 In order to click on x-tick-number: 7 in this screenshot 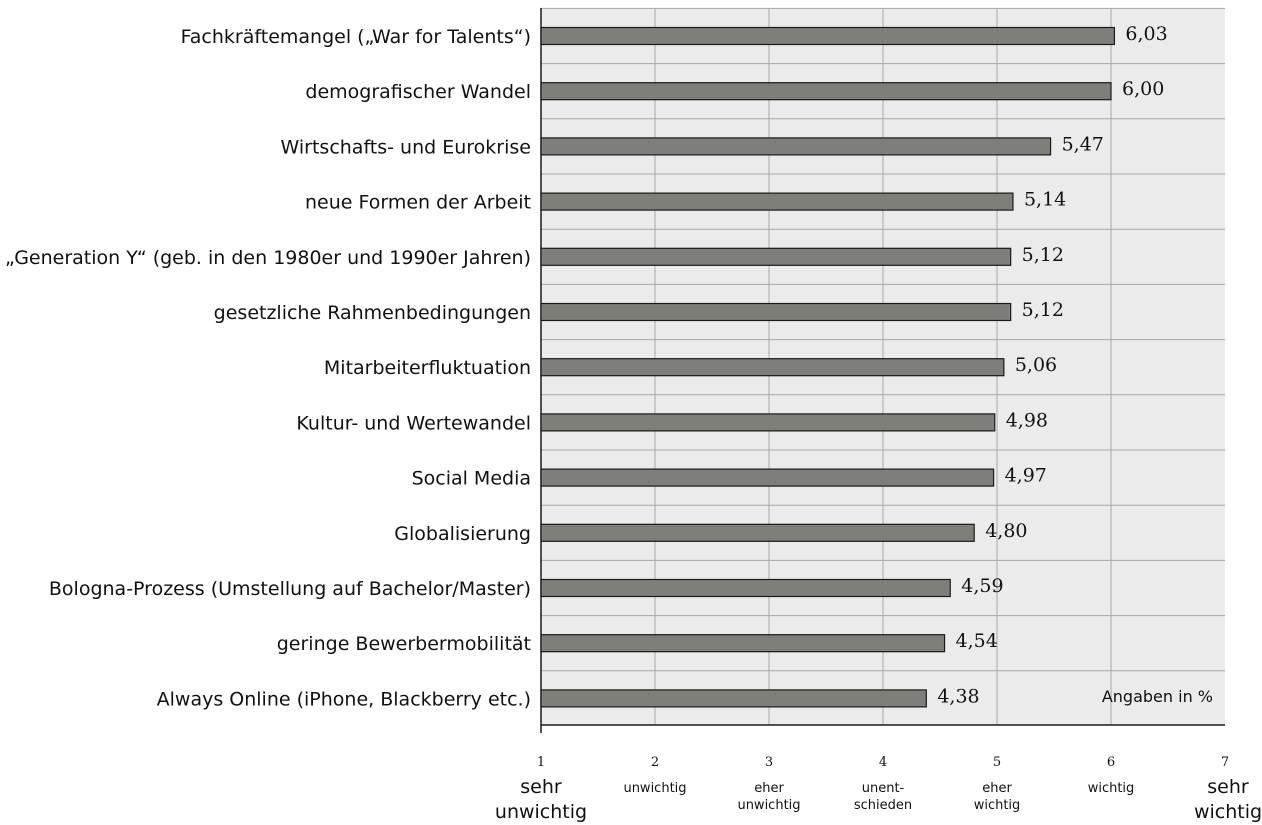, I will do `click(1225, 762)`.